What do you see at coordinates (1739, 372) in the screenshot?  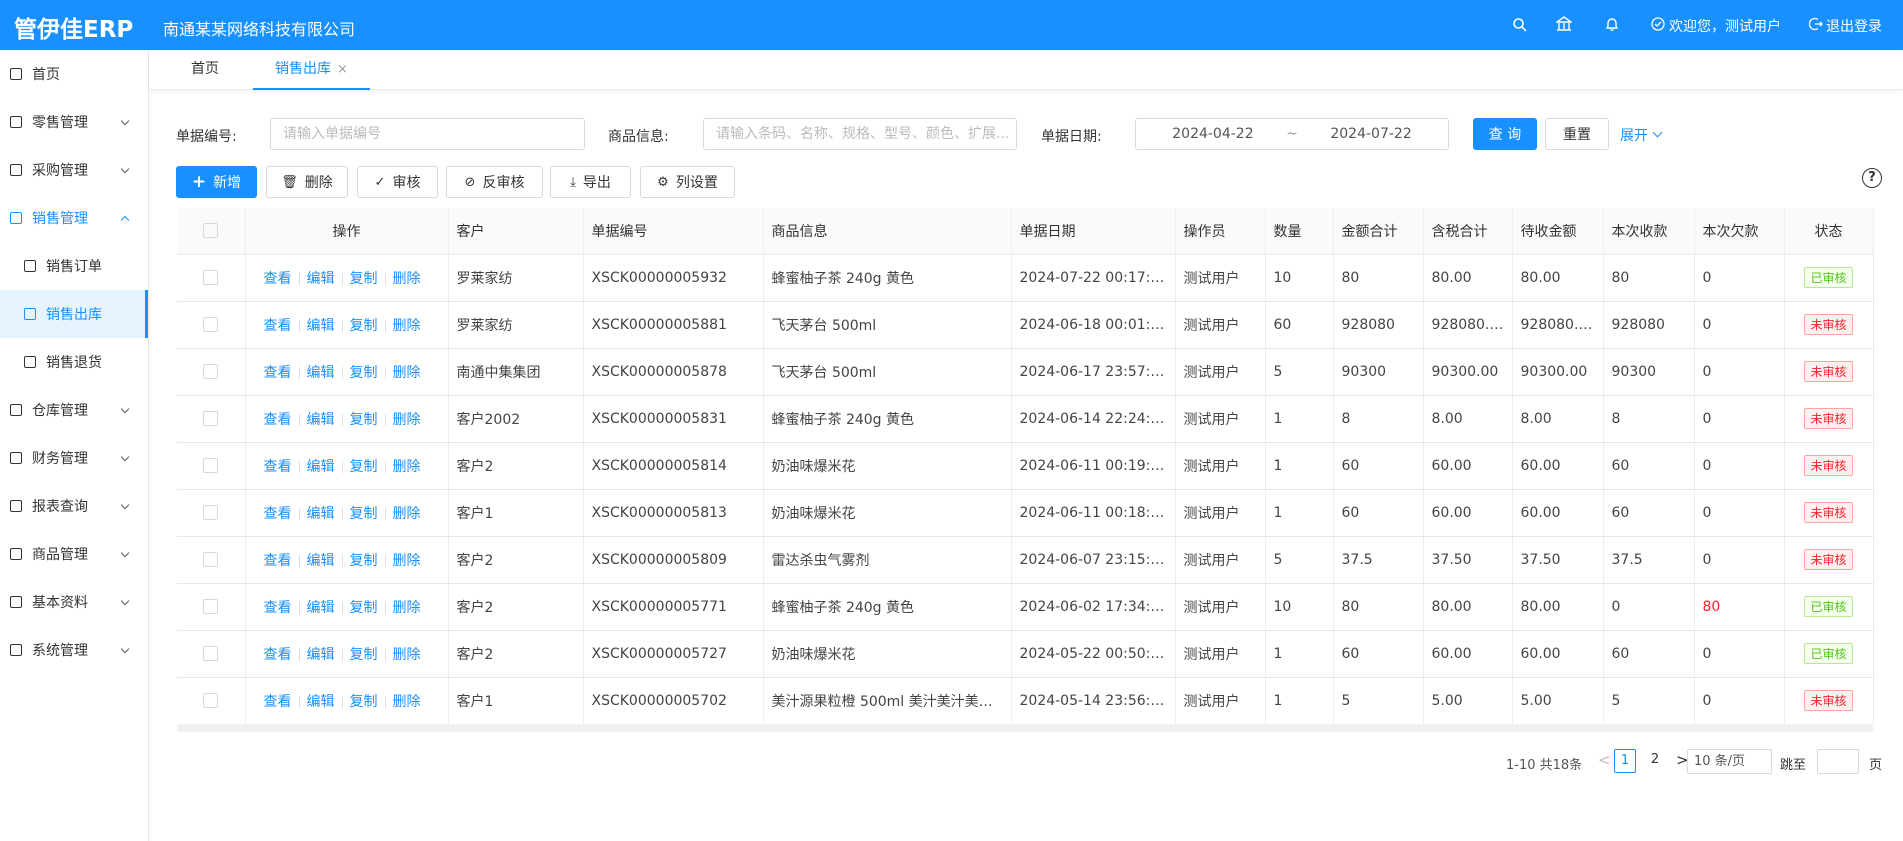 I see `cell: 0` at bounding box center [1739, 372].